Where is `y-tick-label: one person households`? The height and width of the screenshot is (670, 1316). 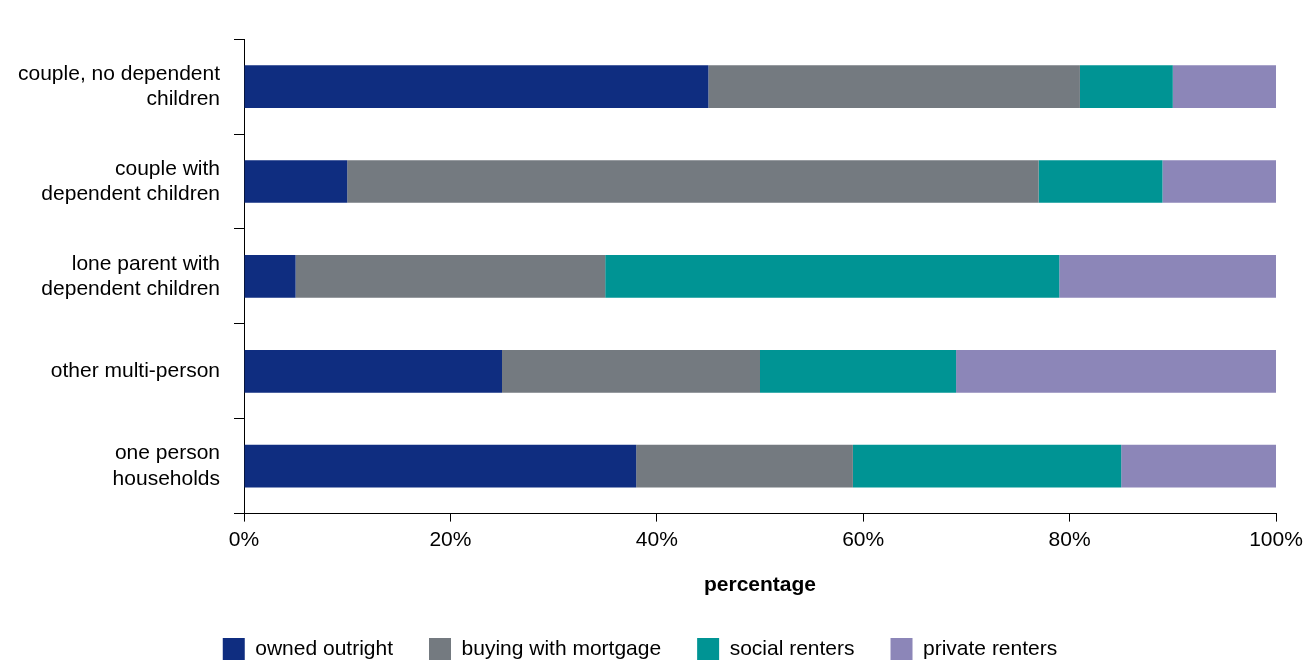
y-tick-label: one person households is located at coordinates (166, 464).